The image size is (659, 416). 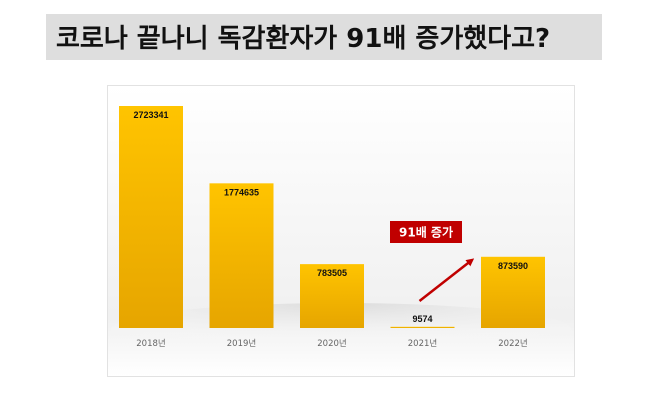 I want to click on page-title: 코로나 끝나니 독감환자가 91배 증가했다고?, so click(x=303, y=39).